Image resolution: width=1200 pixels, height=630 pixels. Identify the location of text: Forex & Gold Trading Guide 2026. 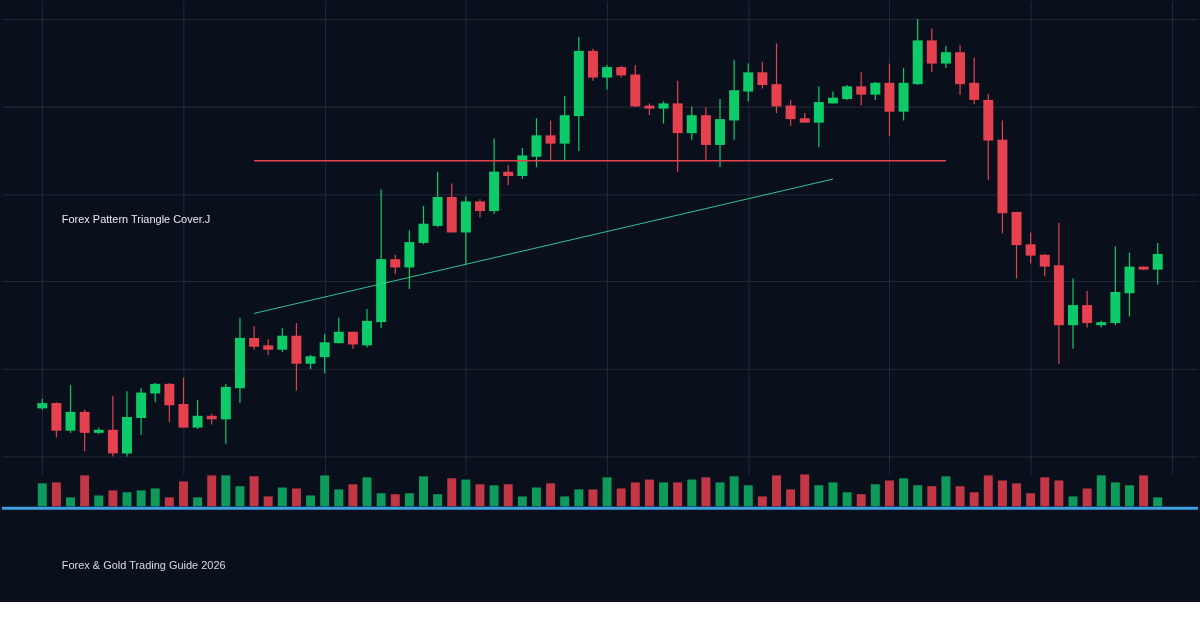
(143, 565).